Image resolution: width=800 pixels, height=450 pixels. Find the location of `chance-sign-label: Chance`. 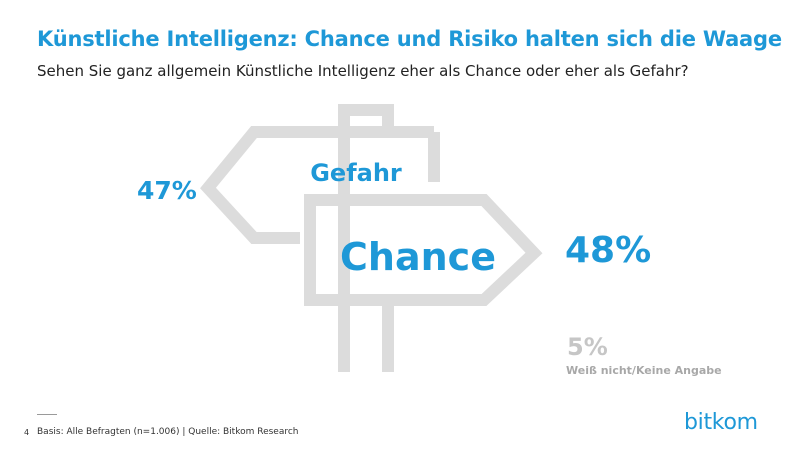

chance-sign-label: Chance is located at coordinates (418, 257).